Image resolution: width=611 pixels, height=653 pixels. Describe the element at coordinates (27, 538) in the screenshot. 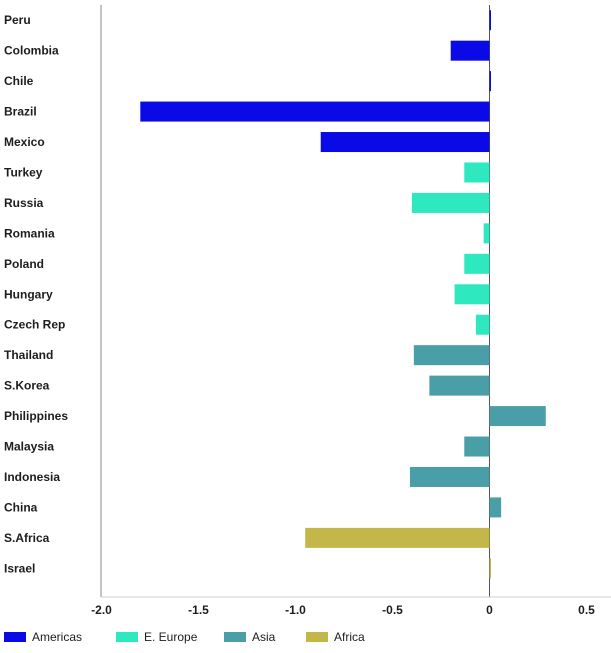

I see `category-label: S.Africa` at that location.